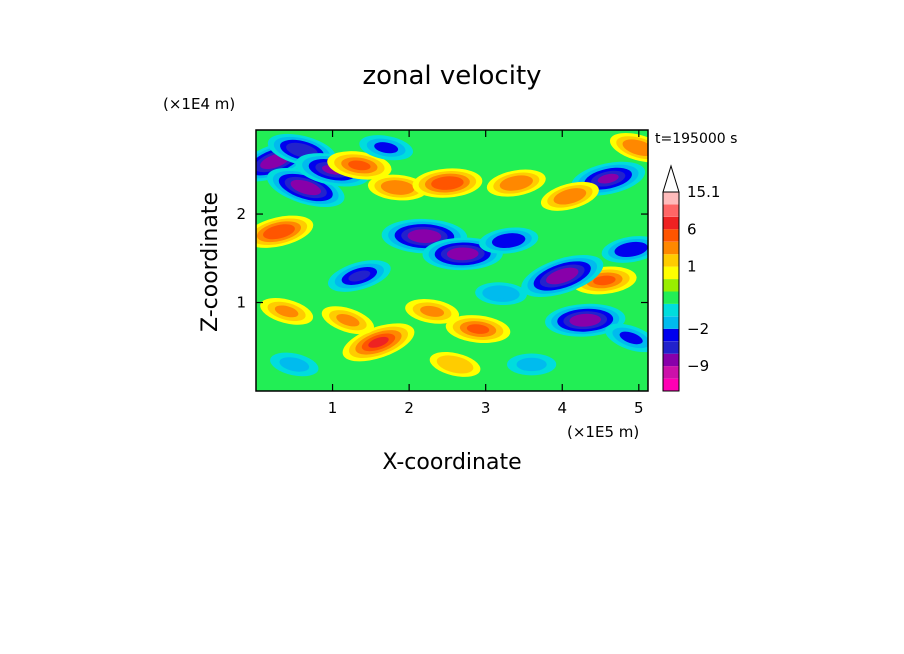 The image size is (904, 654). Describe the element at coordinates (210, 262) in the screenshot. I see `y-axis-label: Z-coordinate` at that location.